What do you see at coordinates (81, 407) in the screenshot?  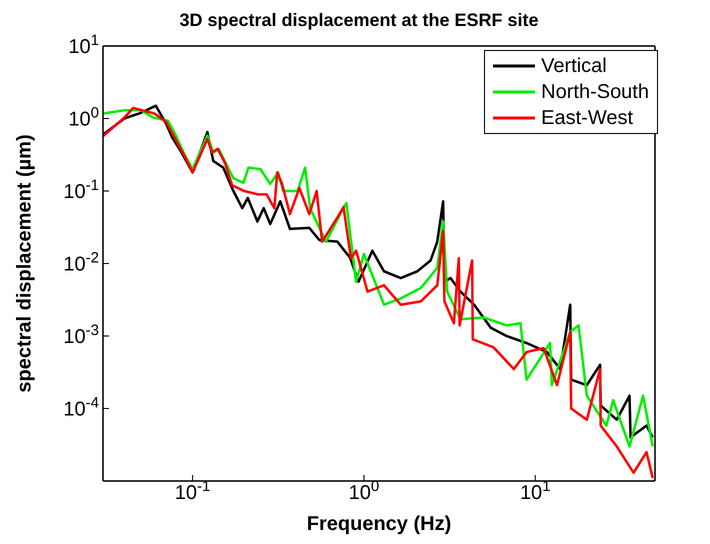 I see `y-tick-label: 10$^{-4}$` at bounding box center [81, 407].